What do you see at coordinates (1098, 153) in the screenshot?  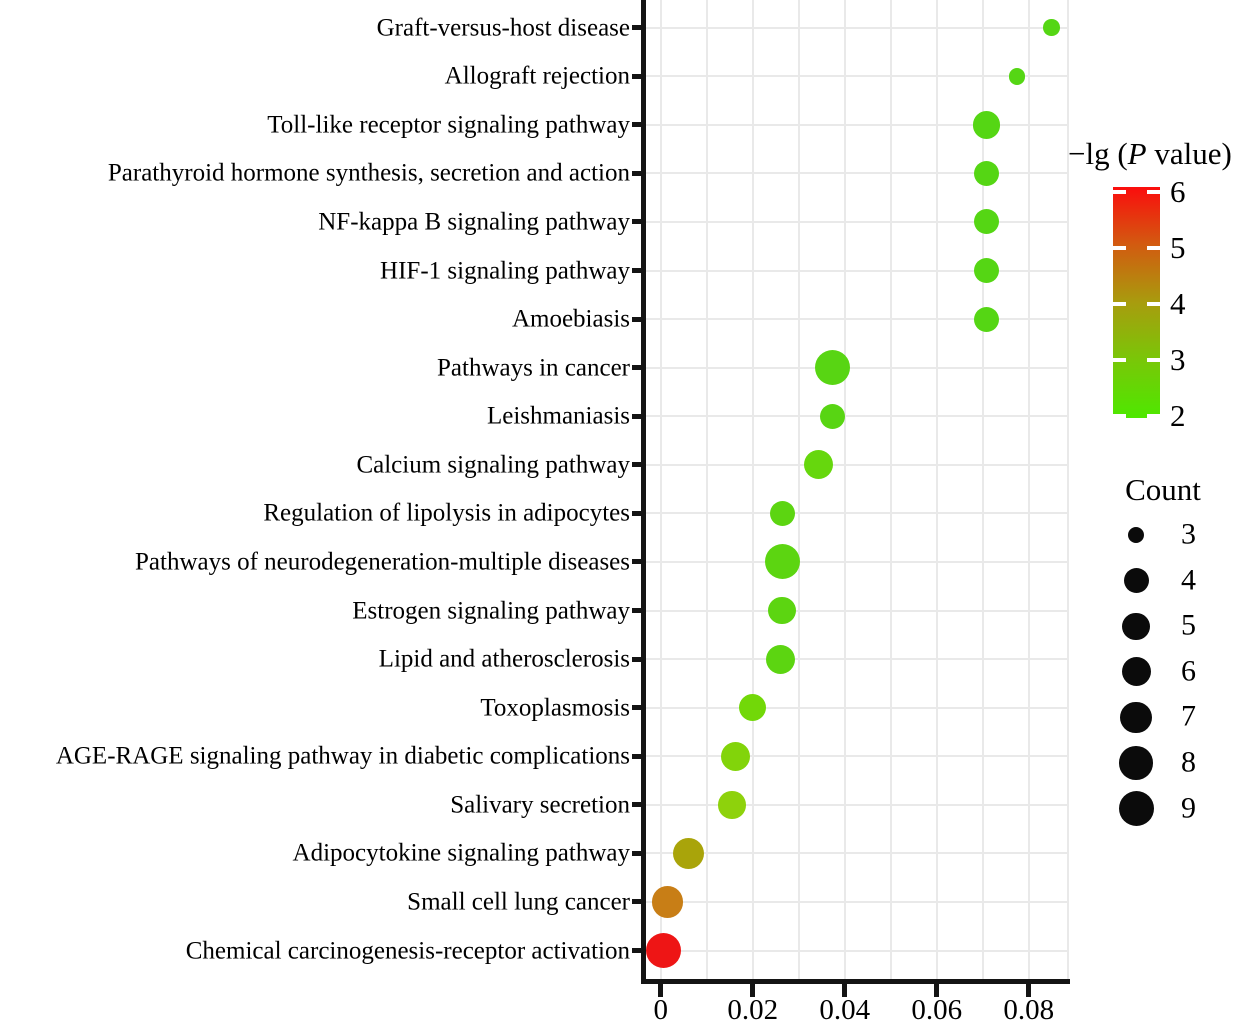 I see `color-legend-title-prefix: −lg (` at bounding box center [1098, 153].